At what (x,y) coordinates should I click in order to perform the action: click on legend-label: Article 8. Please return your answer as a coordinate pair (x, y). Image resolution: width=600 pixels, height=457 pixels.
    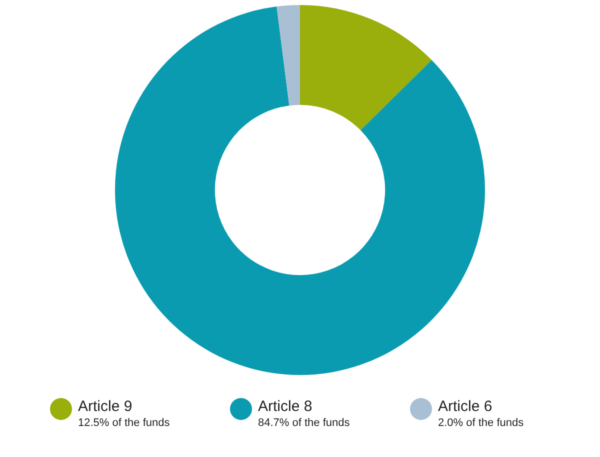
    Looking at the image, I should click on (286, 407).